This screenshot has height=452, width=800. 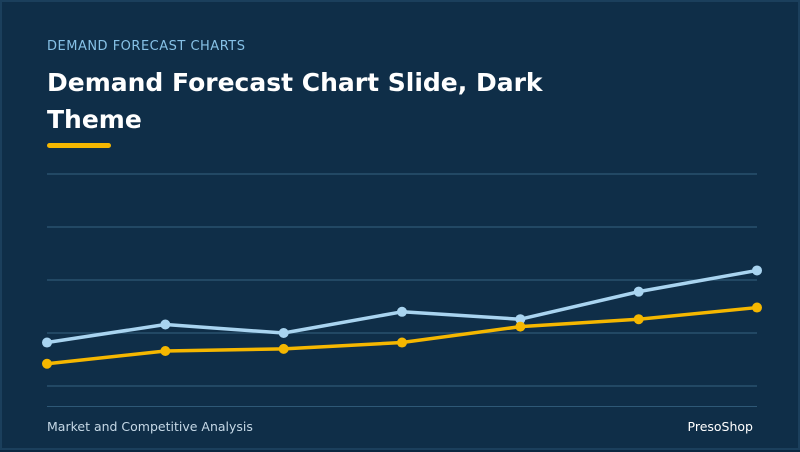 I want to click on slide-eyebrow: DEMAND FORECAST CHARTS, so click(x=146, y=46).